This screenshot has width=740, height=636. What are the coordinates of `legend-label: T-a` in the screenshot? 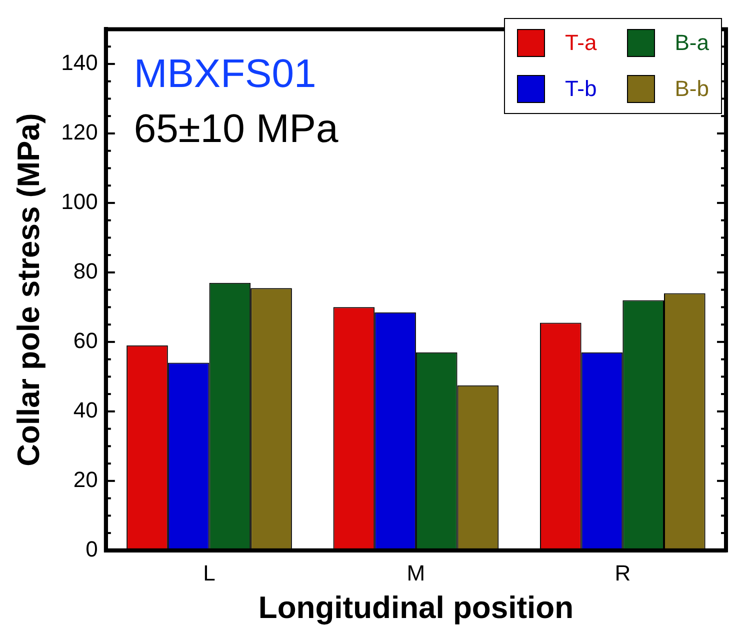 It's located at (580, 43).